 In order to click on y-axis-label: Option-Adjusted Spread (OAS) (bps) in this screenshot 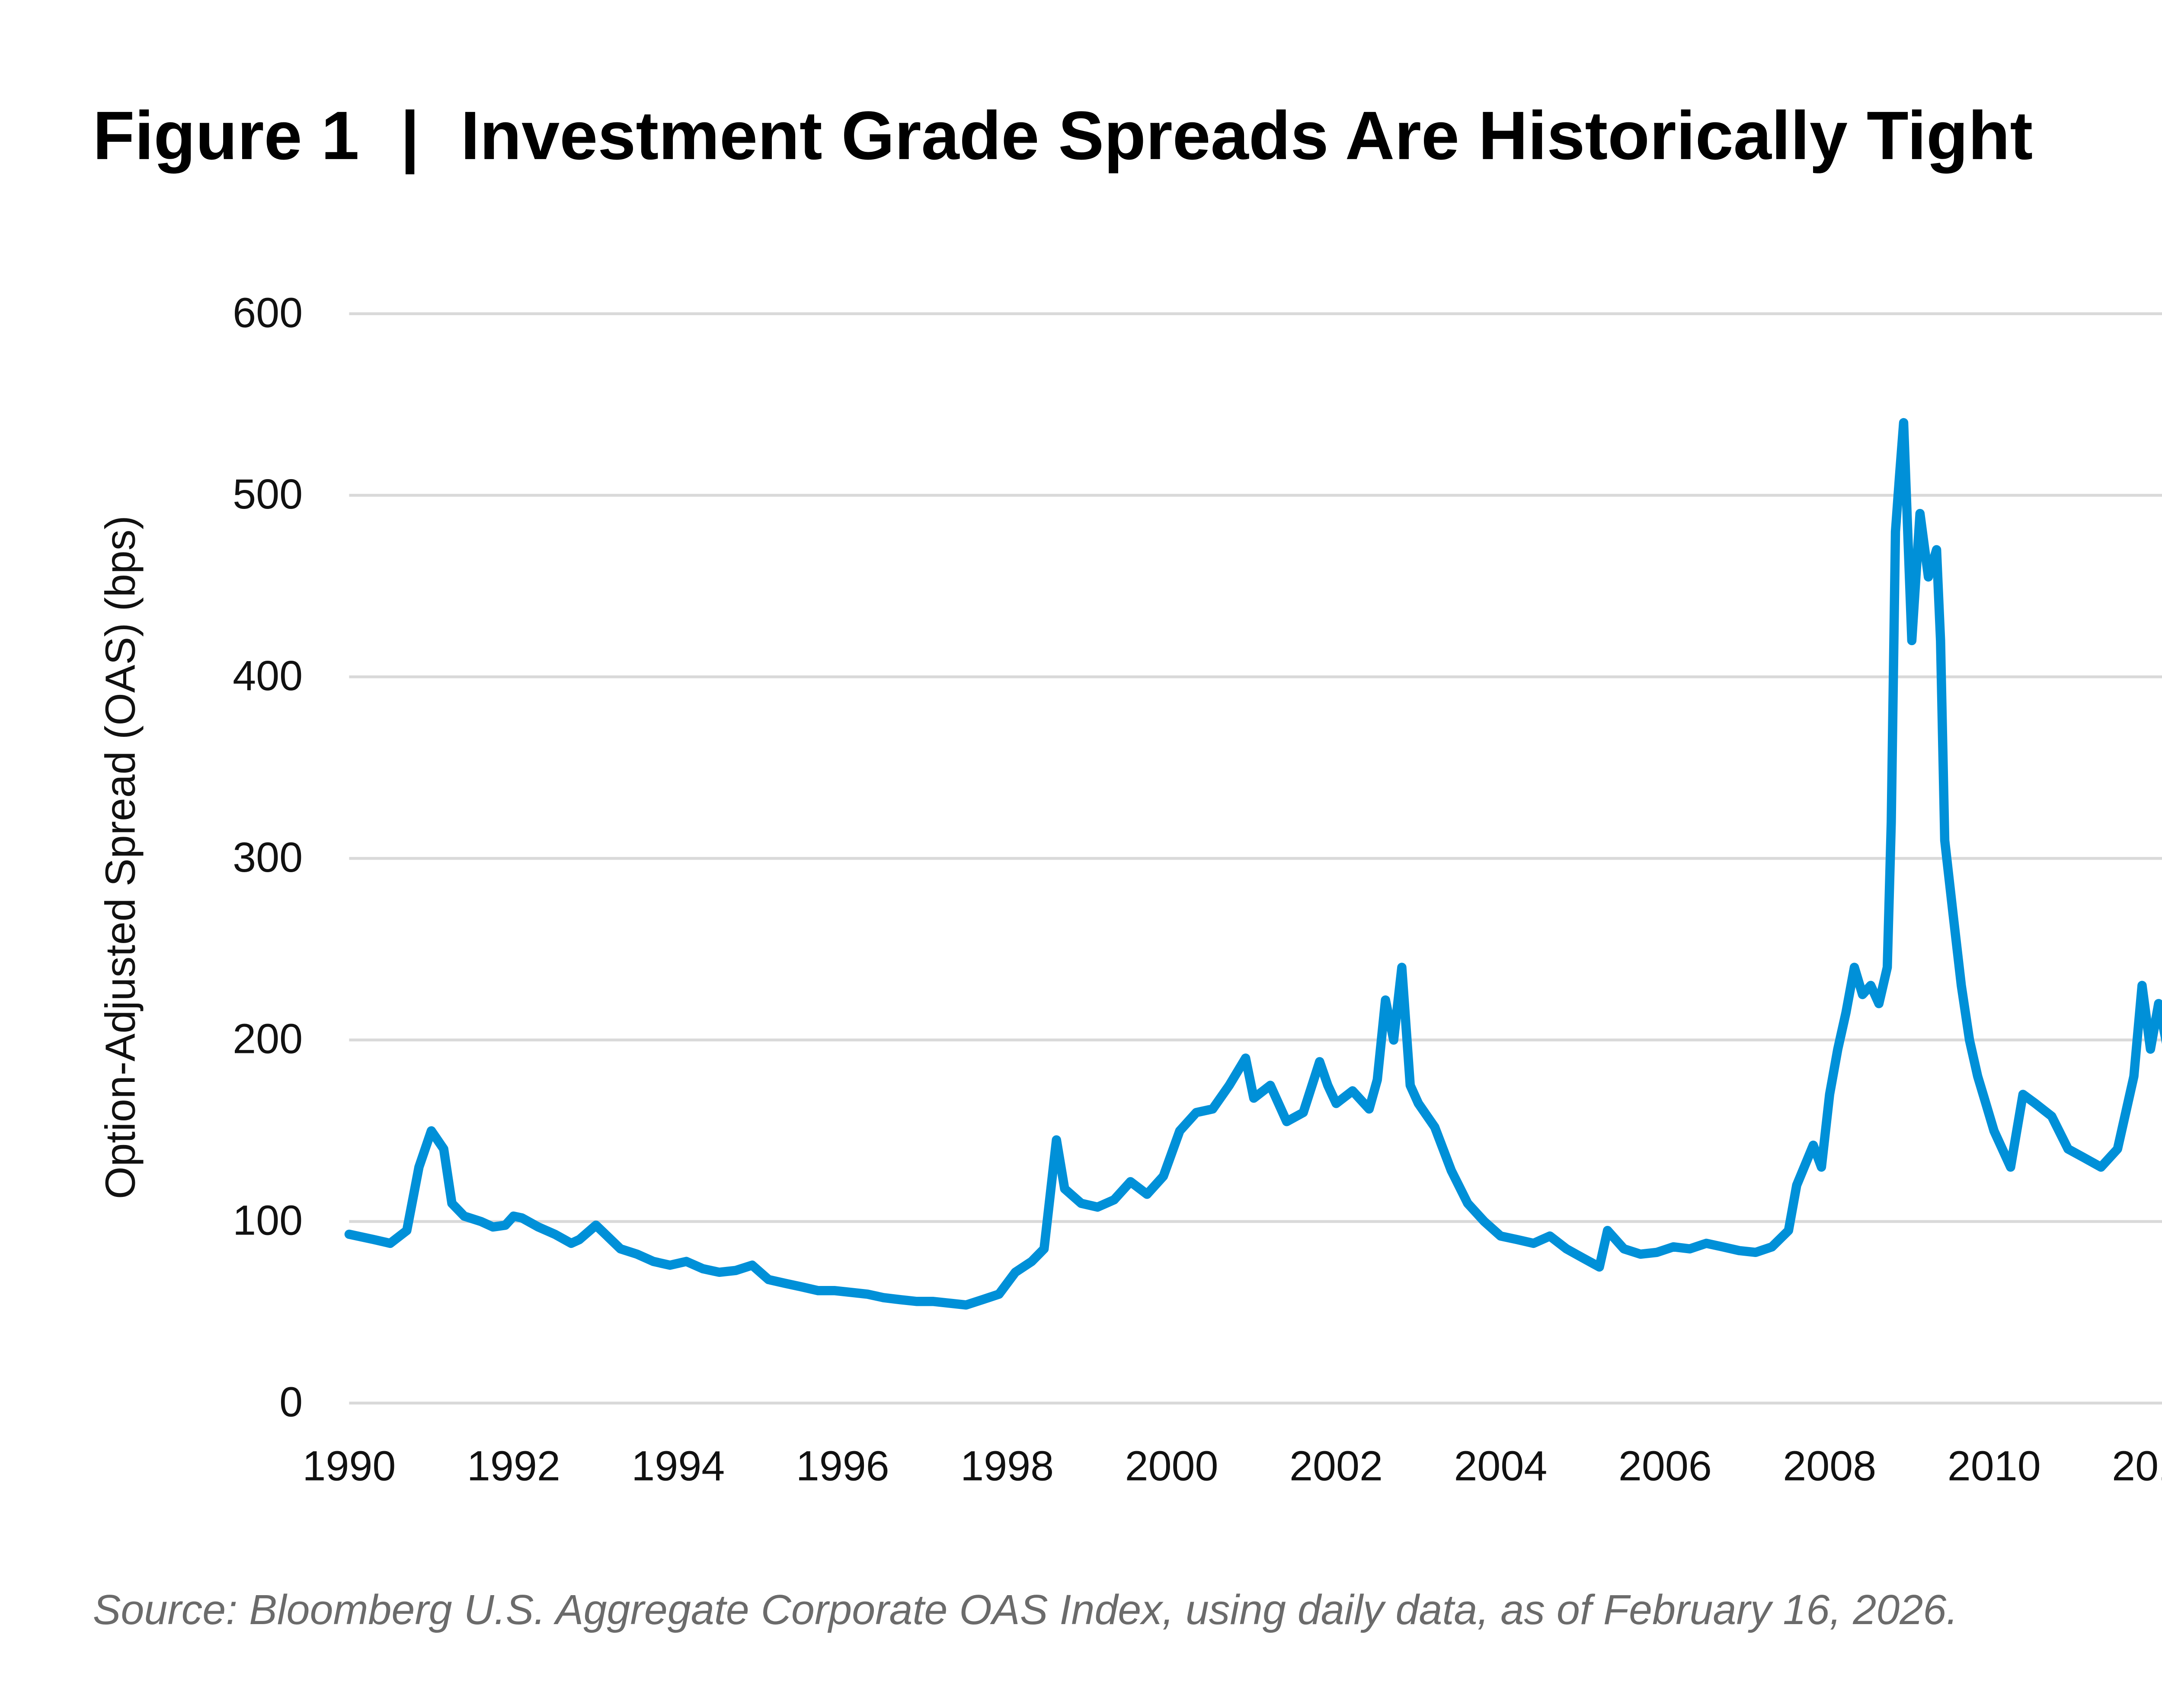, I will do `click(120, 857)`.